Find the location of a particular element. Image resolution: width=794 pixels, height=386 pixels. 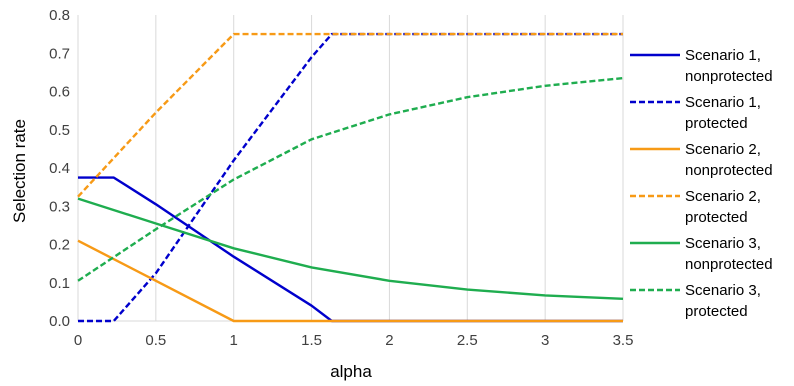

x-tick-label: 2.5 is located at coordinates (467, 340).